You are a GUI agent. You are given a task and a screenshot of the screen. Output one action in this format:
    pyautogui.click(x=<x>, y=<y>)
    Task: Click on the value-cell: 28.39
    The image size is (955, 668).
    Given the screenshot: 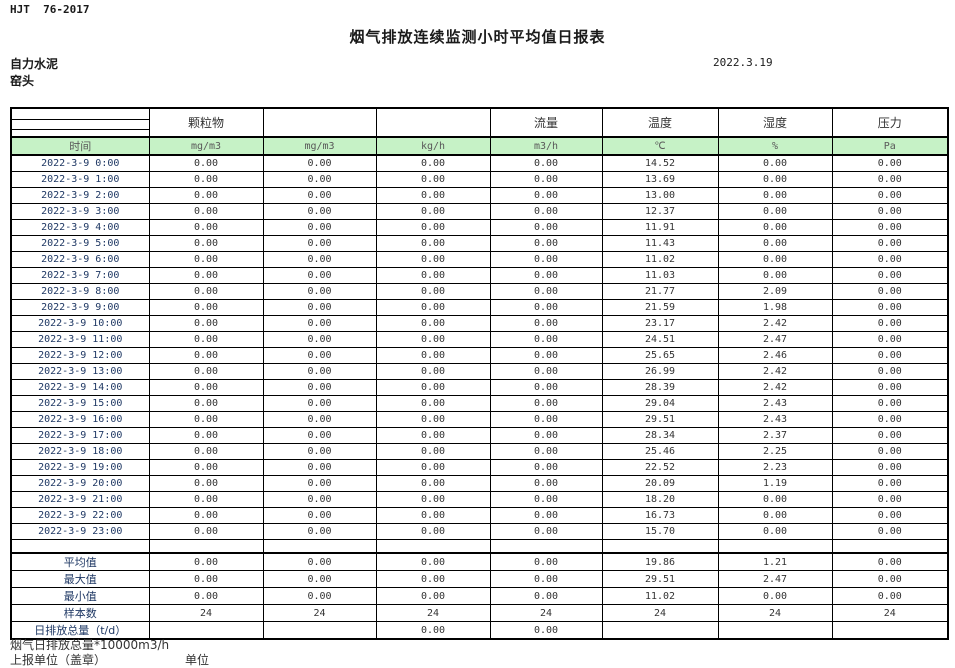 What is the action you would take?
    pyautogui.click(x=660, y=387)
    